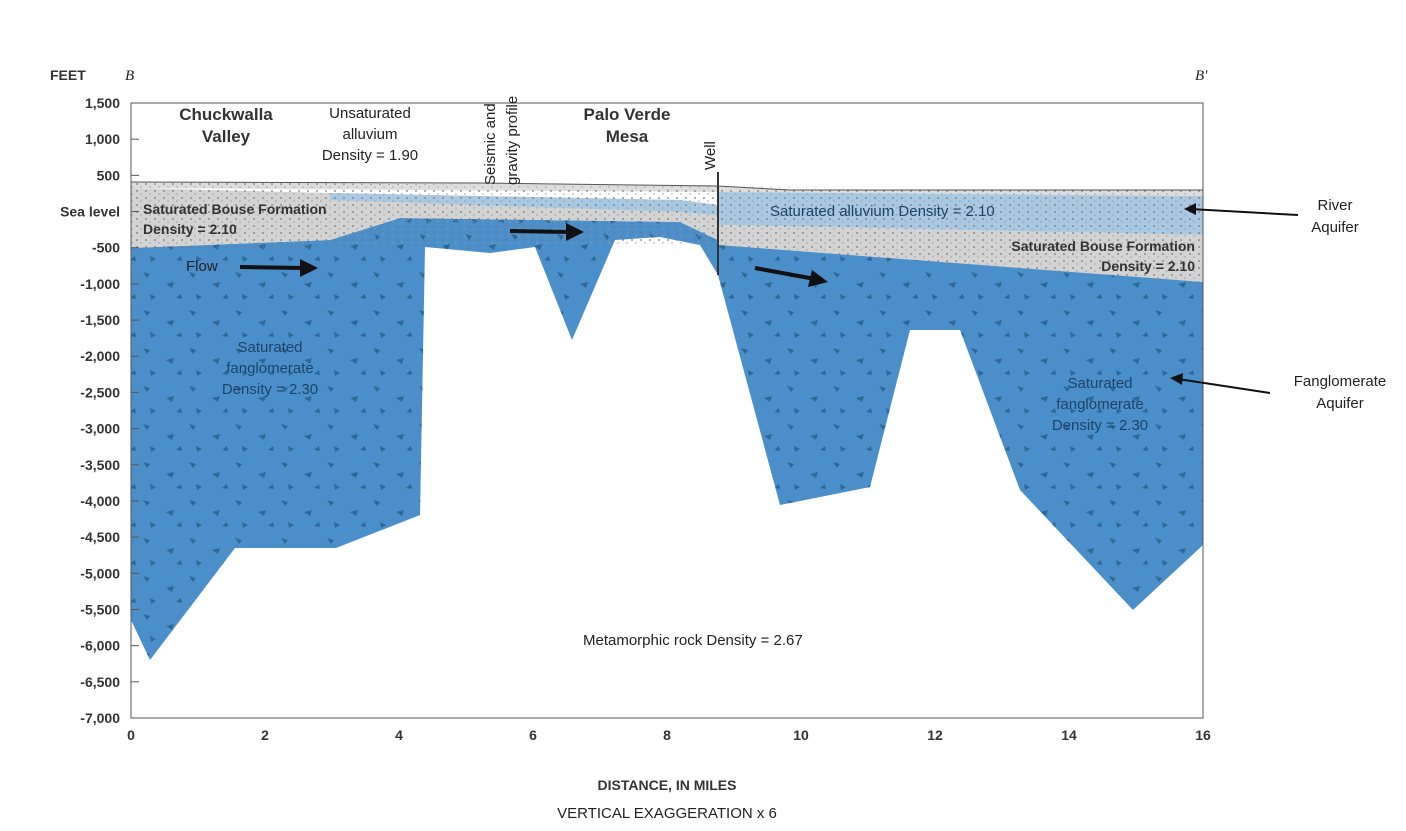 The height and width of the screenshot is (831, 1406). Describe the element at coordinates (627, 136) in the screenshot. I see `palo-verde: Mesa` at that location.